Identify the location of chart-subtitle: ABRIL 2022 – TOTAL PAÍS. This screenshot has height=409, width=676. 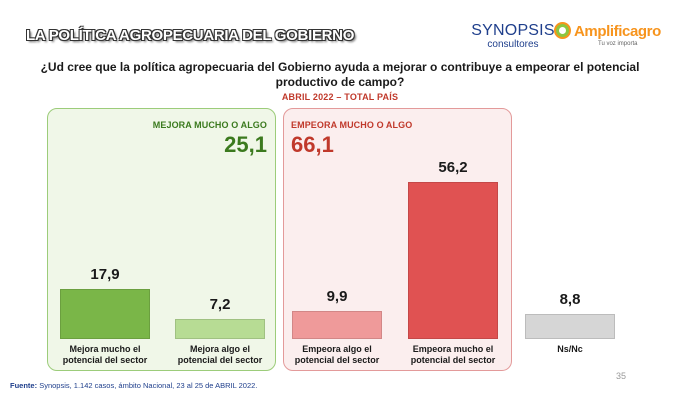
(340, 97).